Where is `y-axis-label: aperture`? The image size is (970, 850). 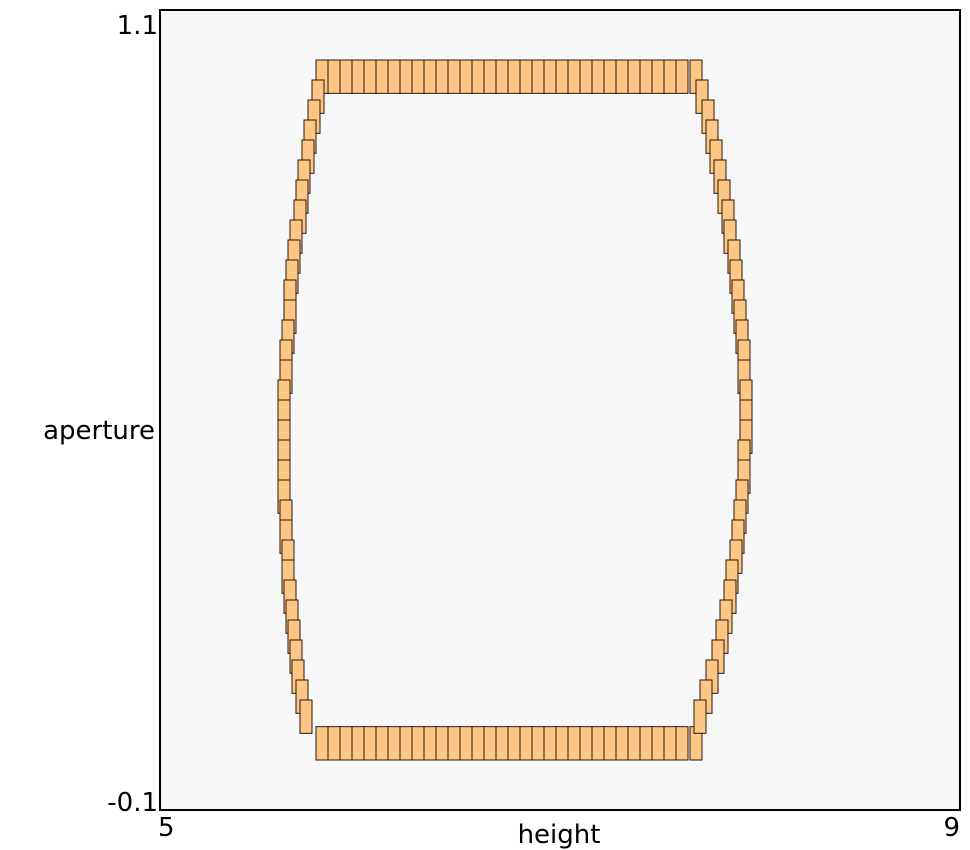
y-axis-label: aperture is located at coordinates (99, 431).